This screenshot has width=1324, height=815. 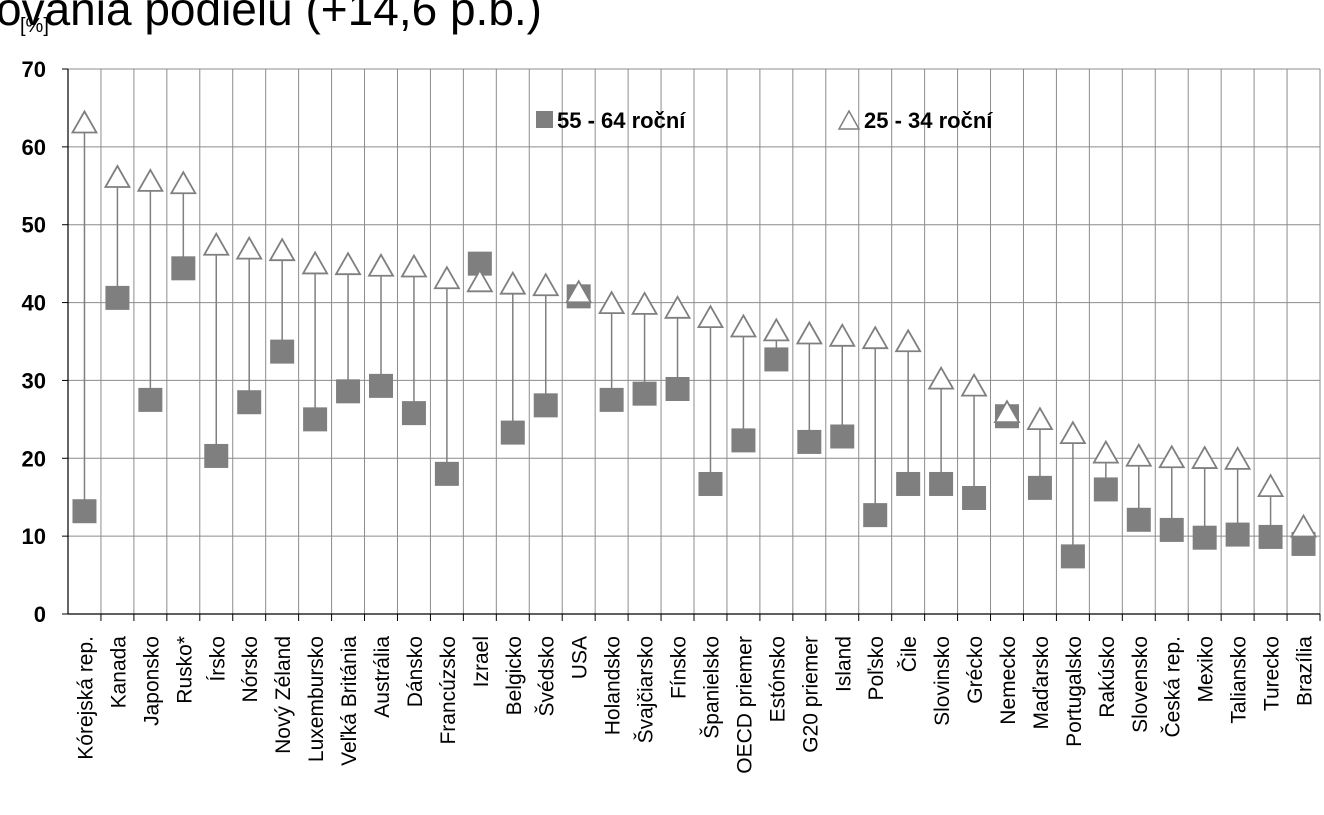 I want to click on x-category-label: Francúzsko, so click(x=448, y=690).